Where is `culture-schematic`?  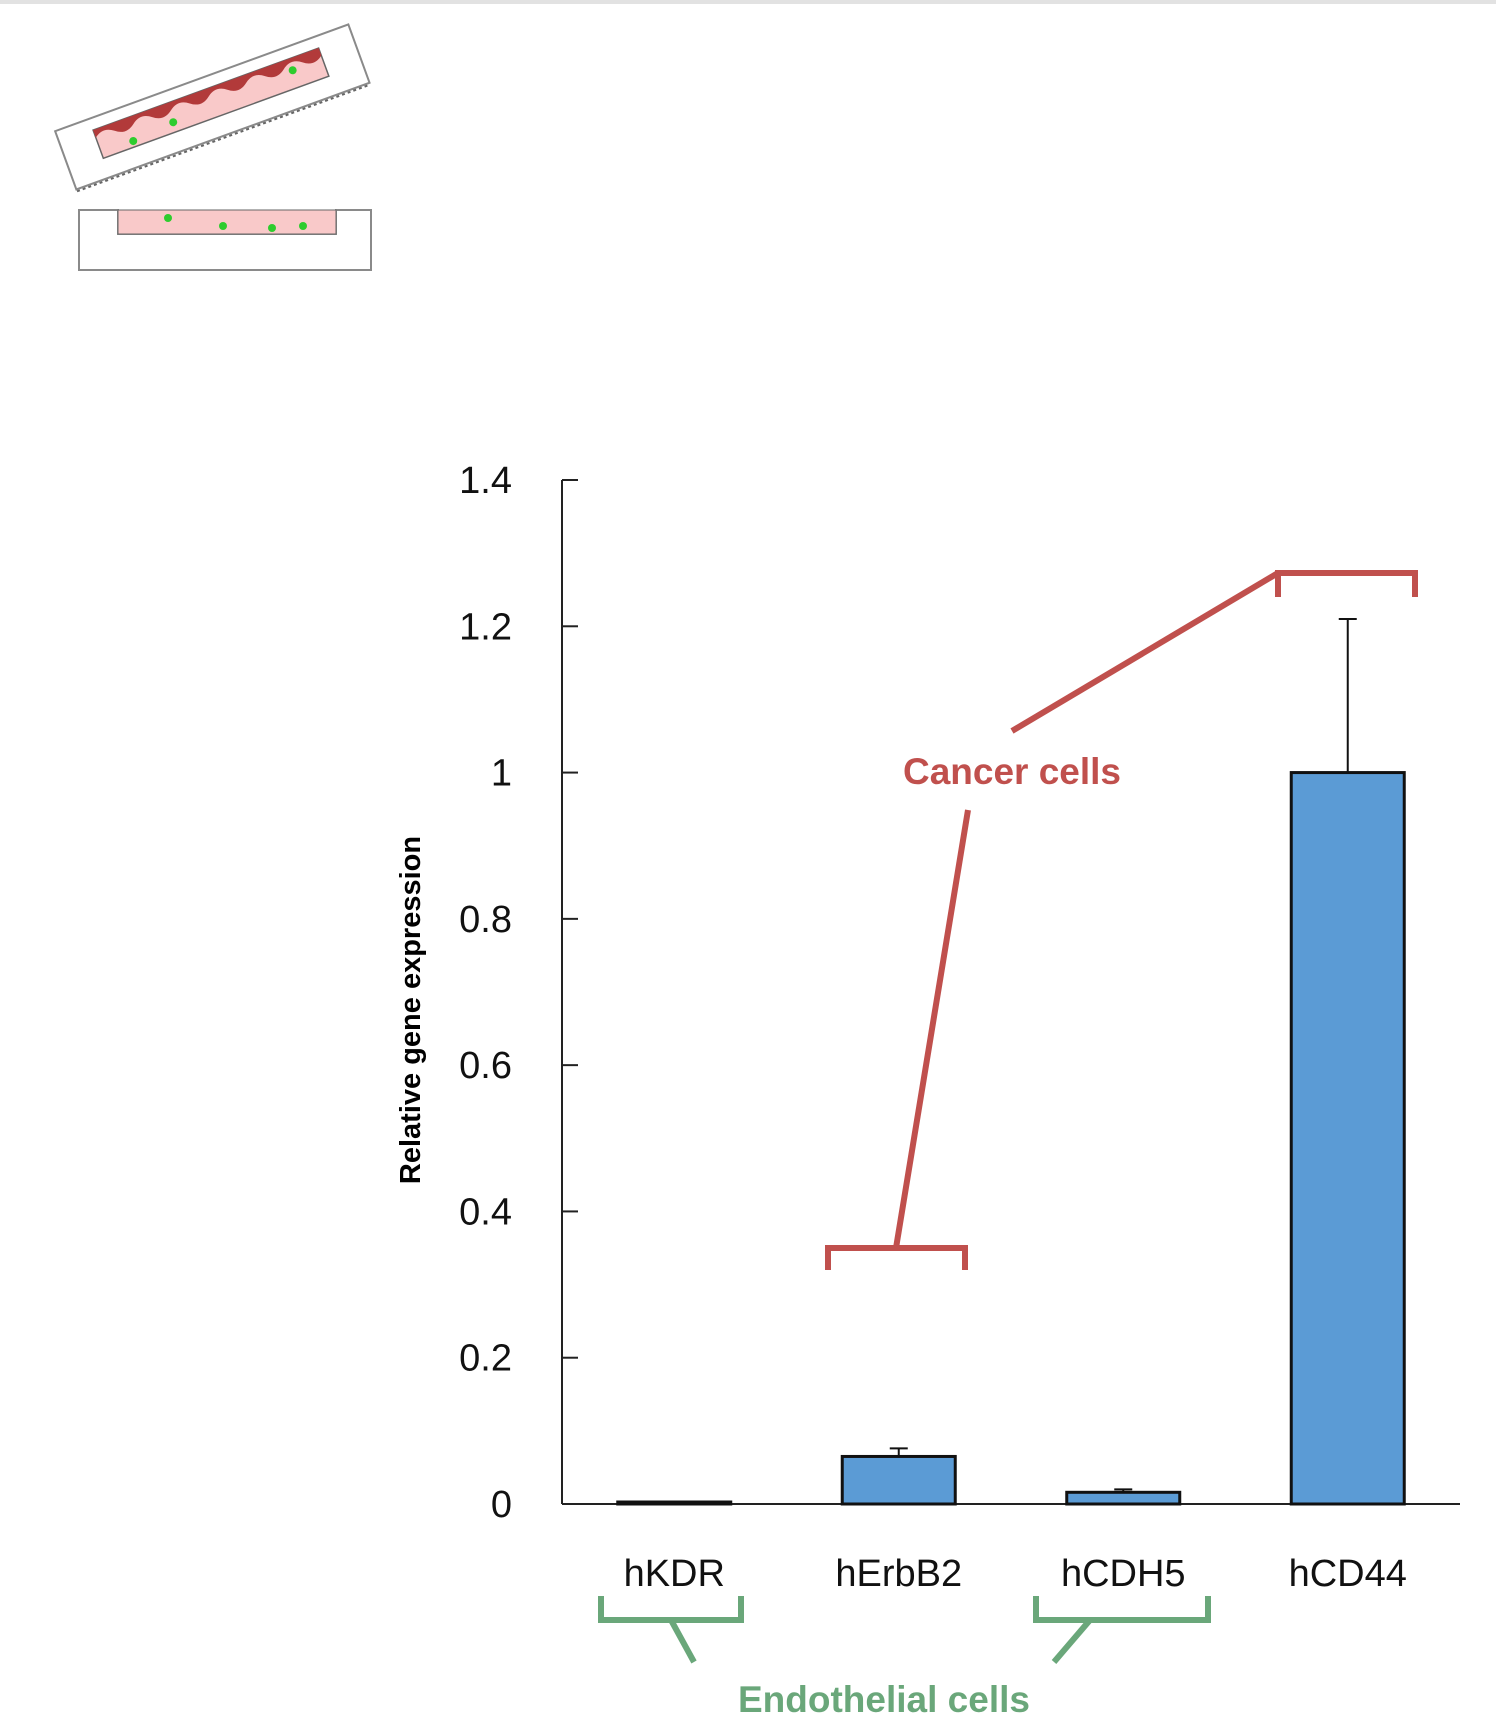 culture-schematic is located at coordinates (212, 147).